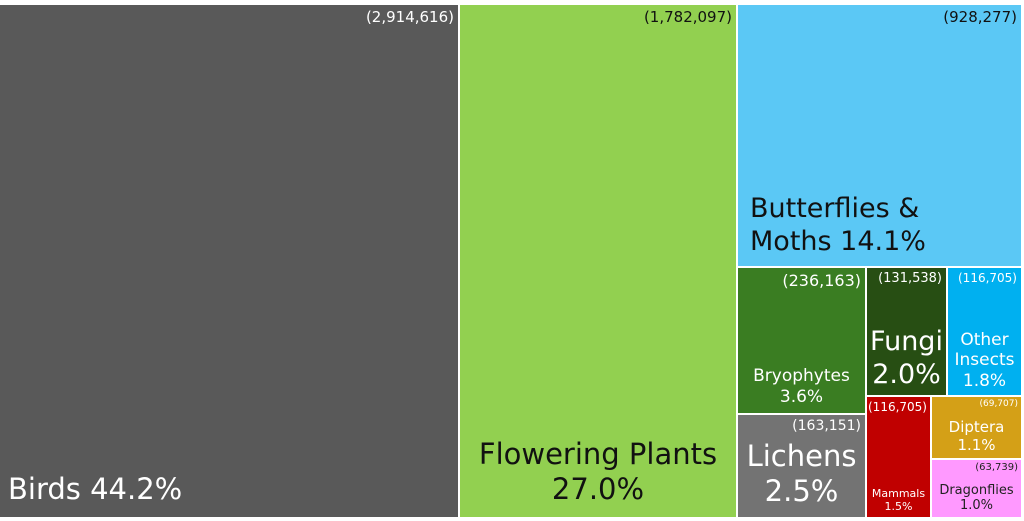 The height and width of the screenshot is (521, 1024). I want to click on value-label: (236,163), so click(821, 280).